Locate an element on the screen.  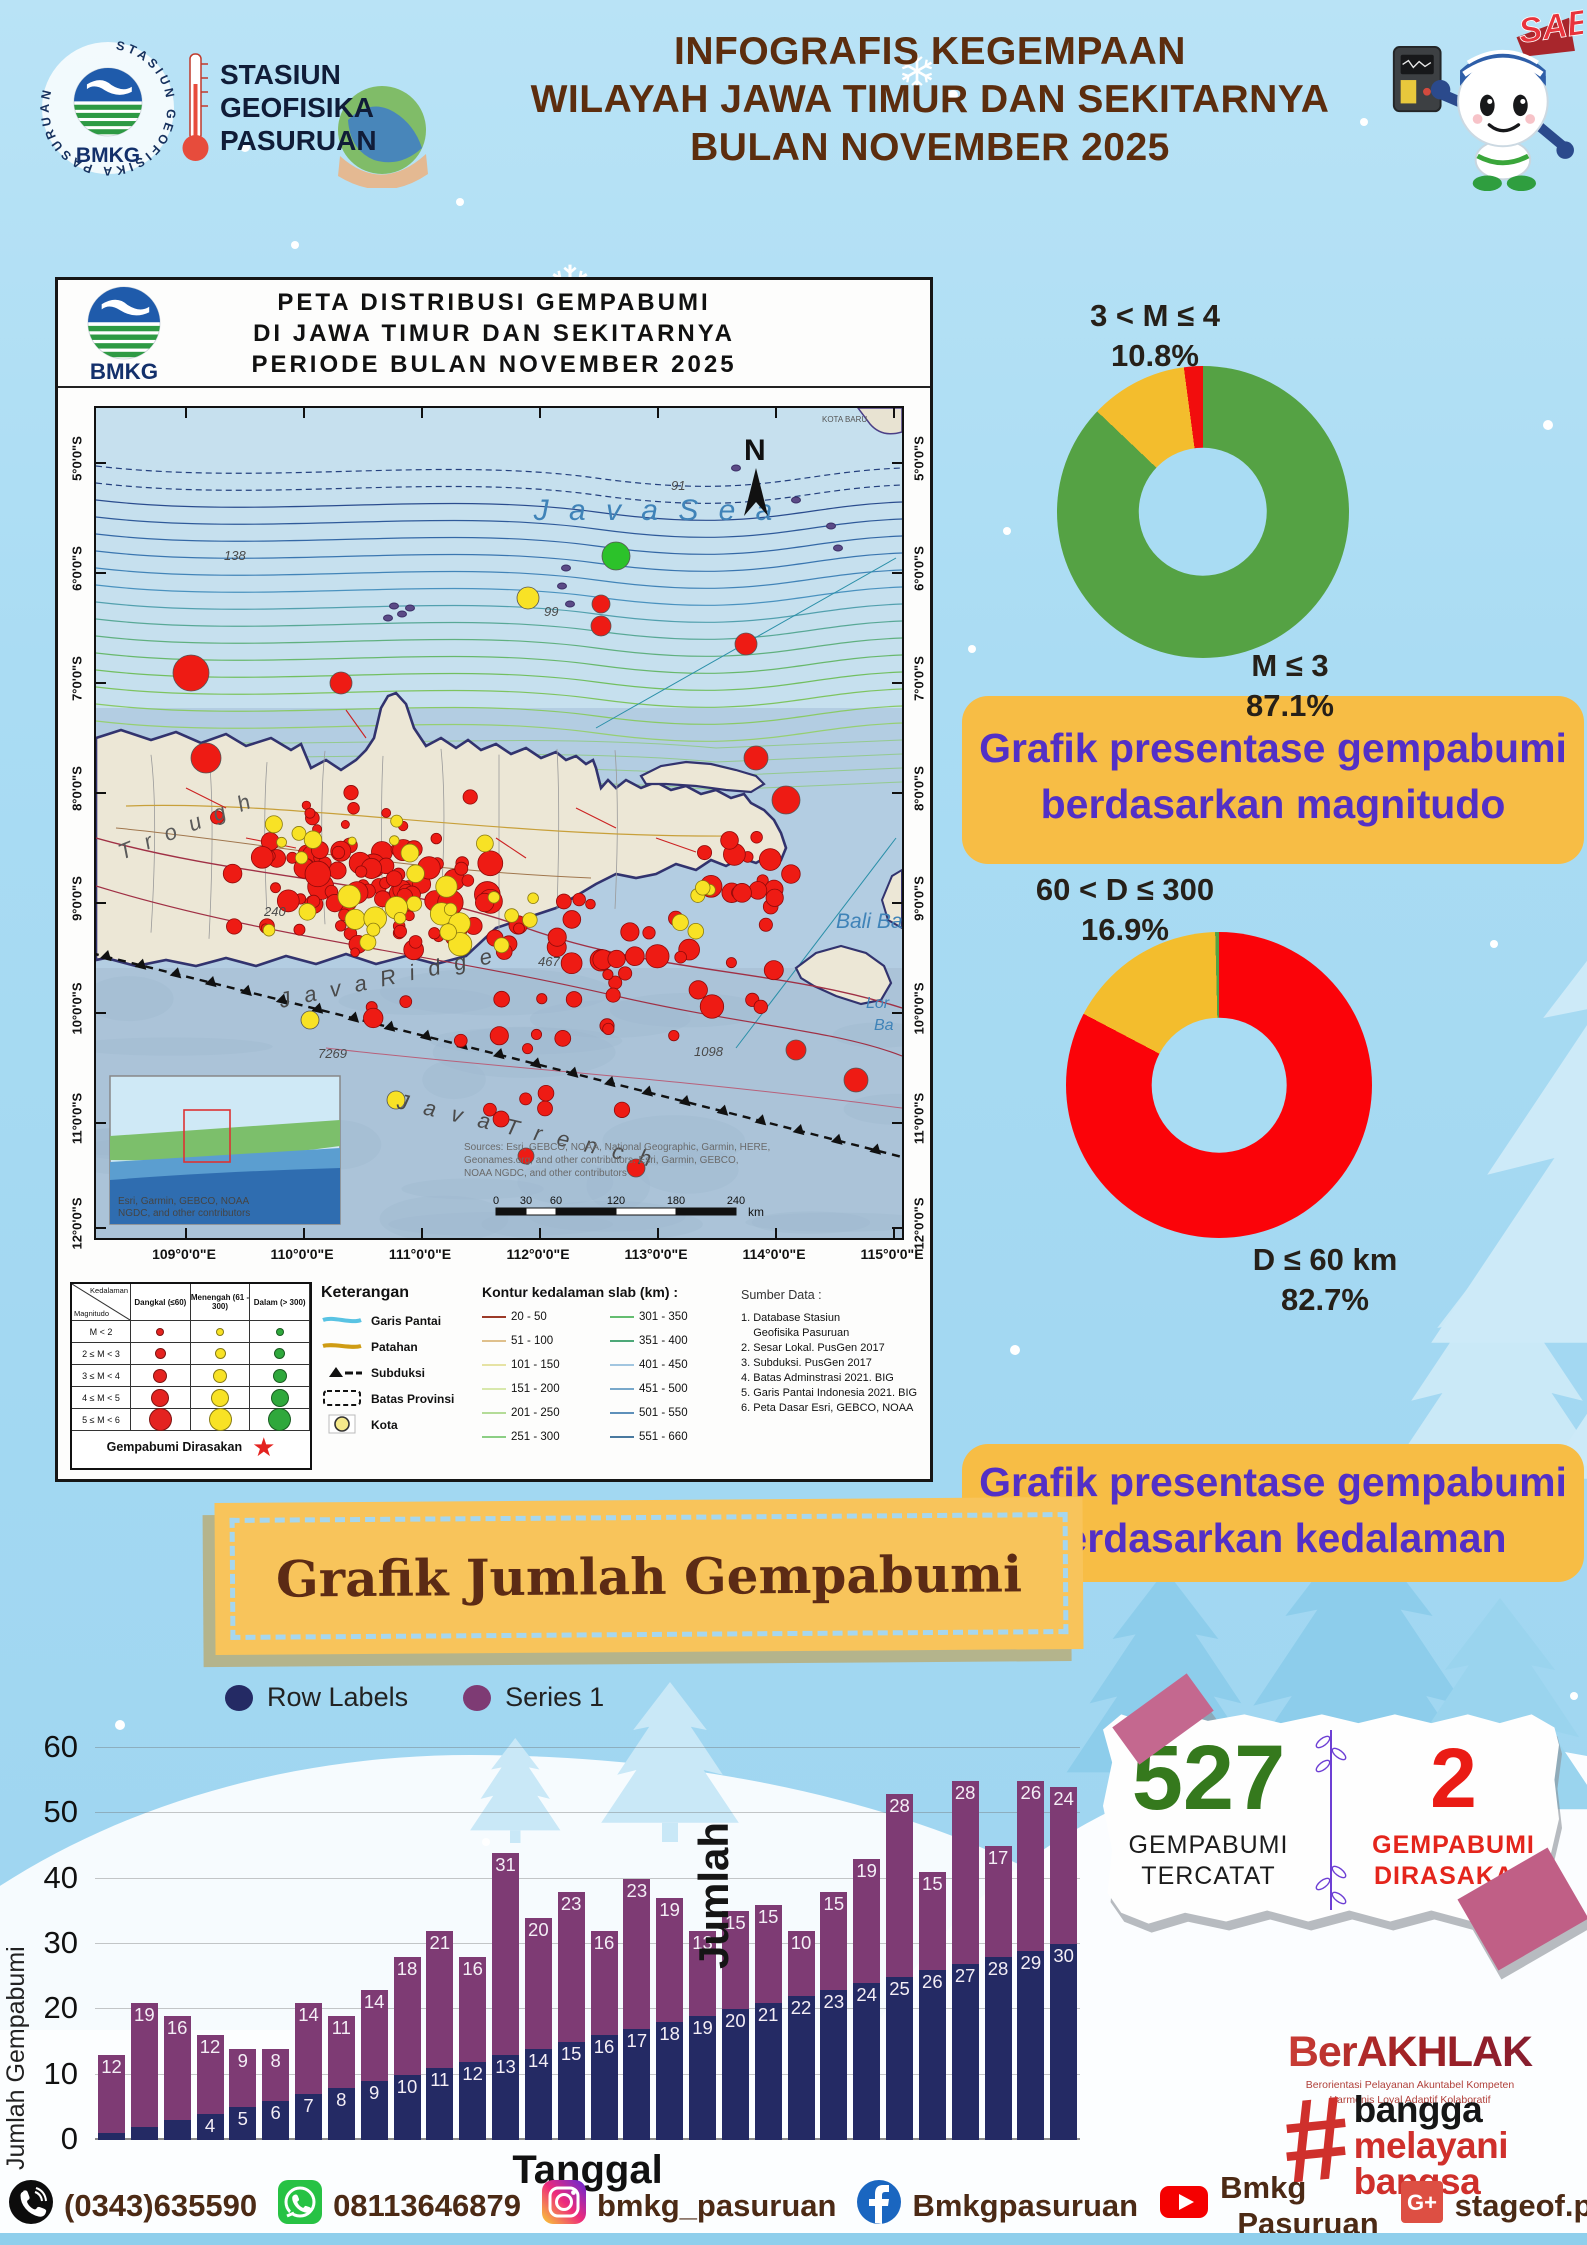
bar-day-29: 29 26 is located at coordinates (1031, 1960).